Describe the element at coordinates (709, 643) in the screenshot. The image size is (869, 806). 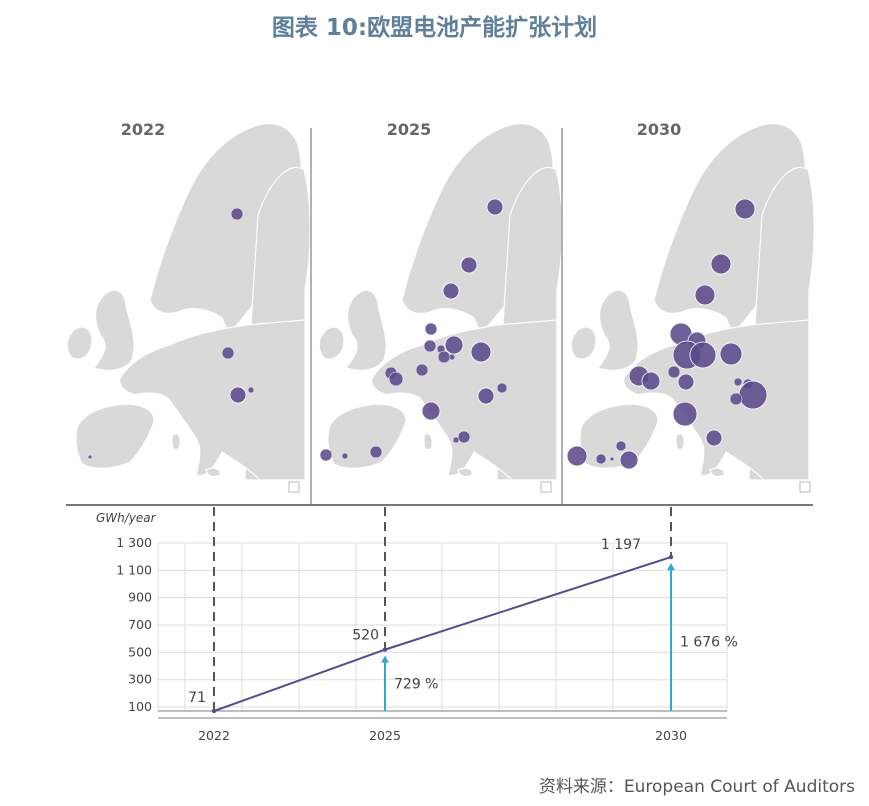
I see `growth-label: 1 676 %` at that location.